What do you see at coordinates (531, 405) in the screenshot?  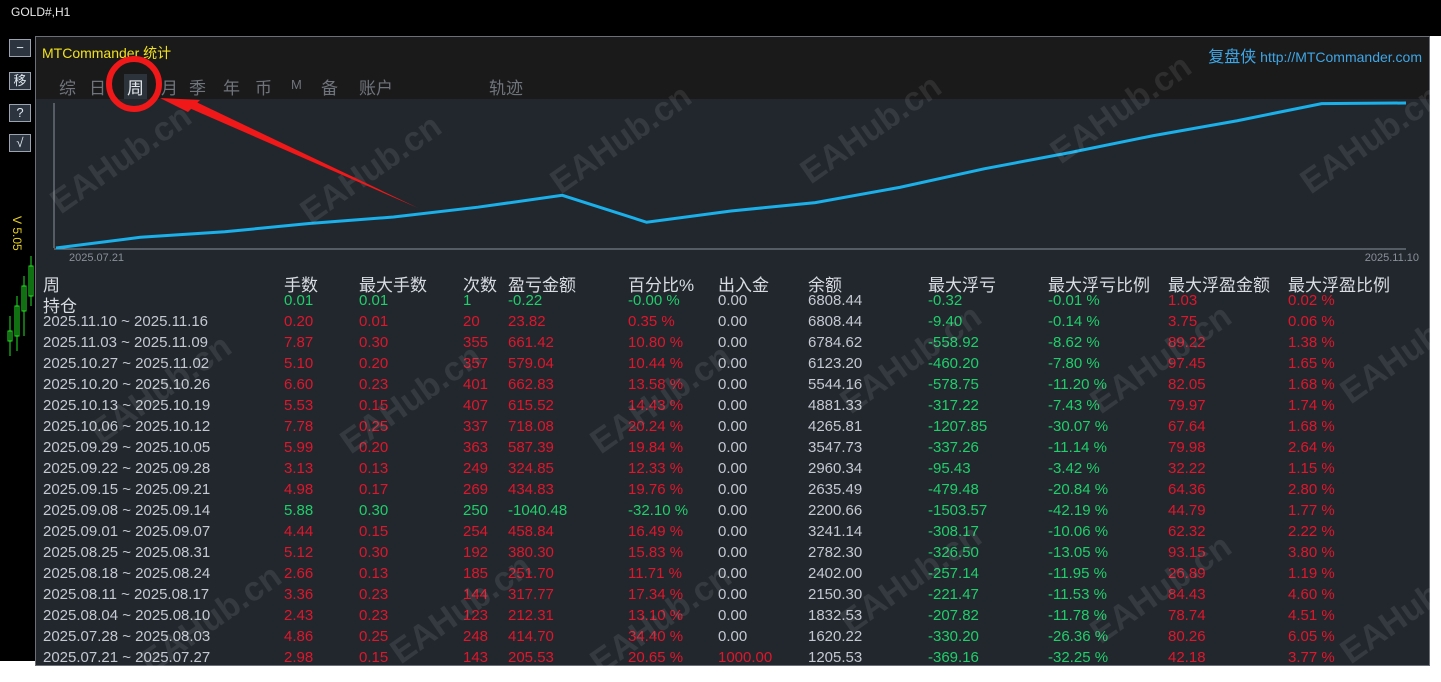 I see `cell-col-4: 615.52` at bounding box center [531, 405].